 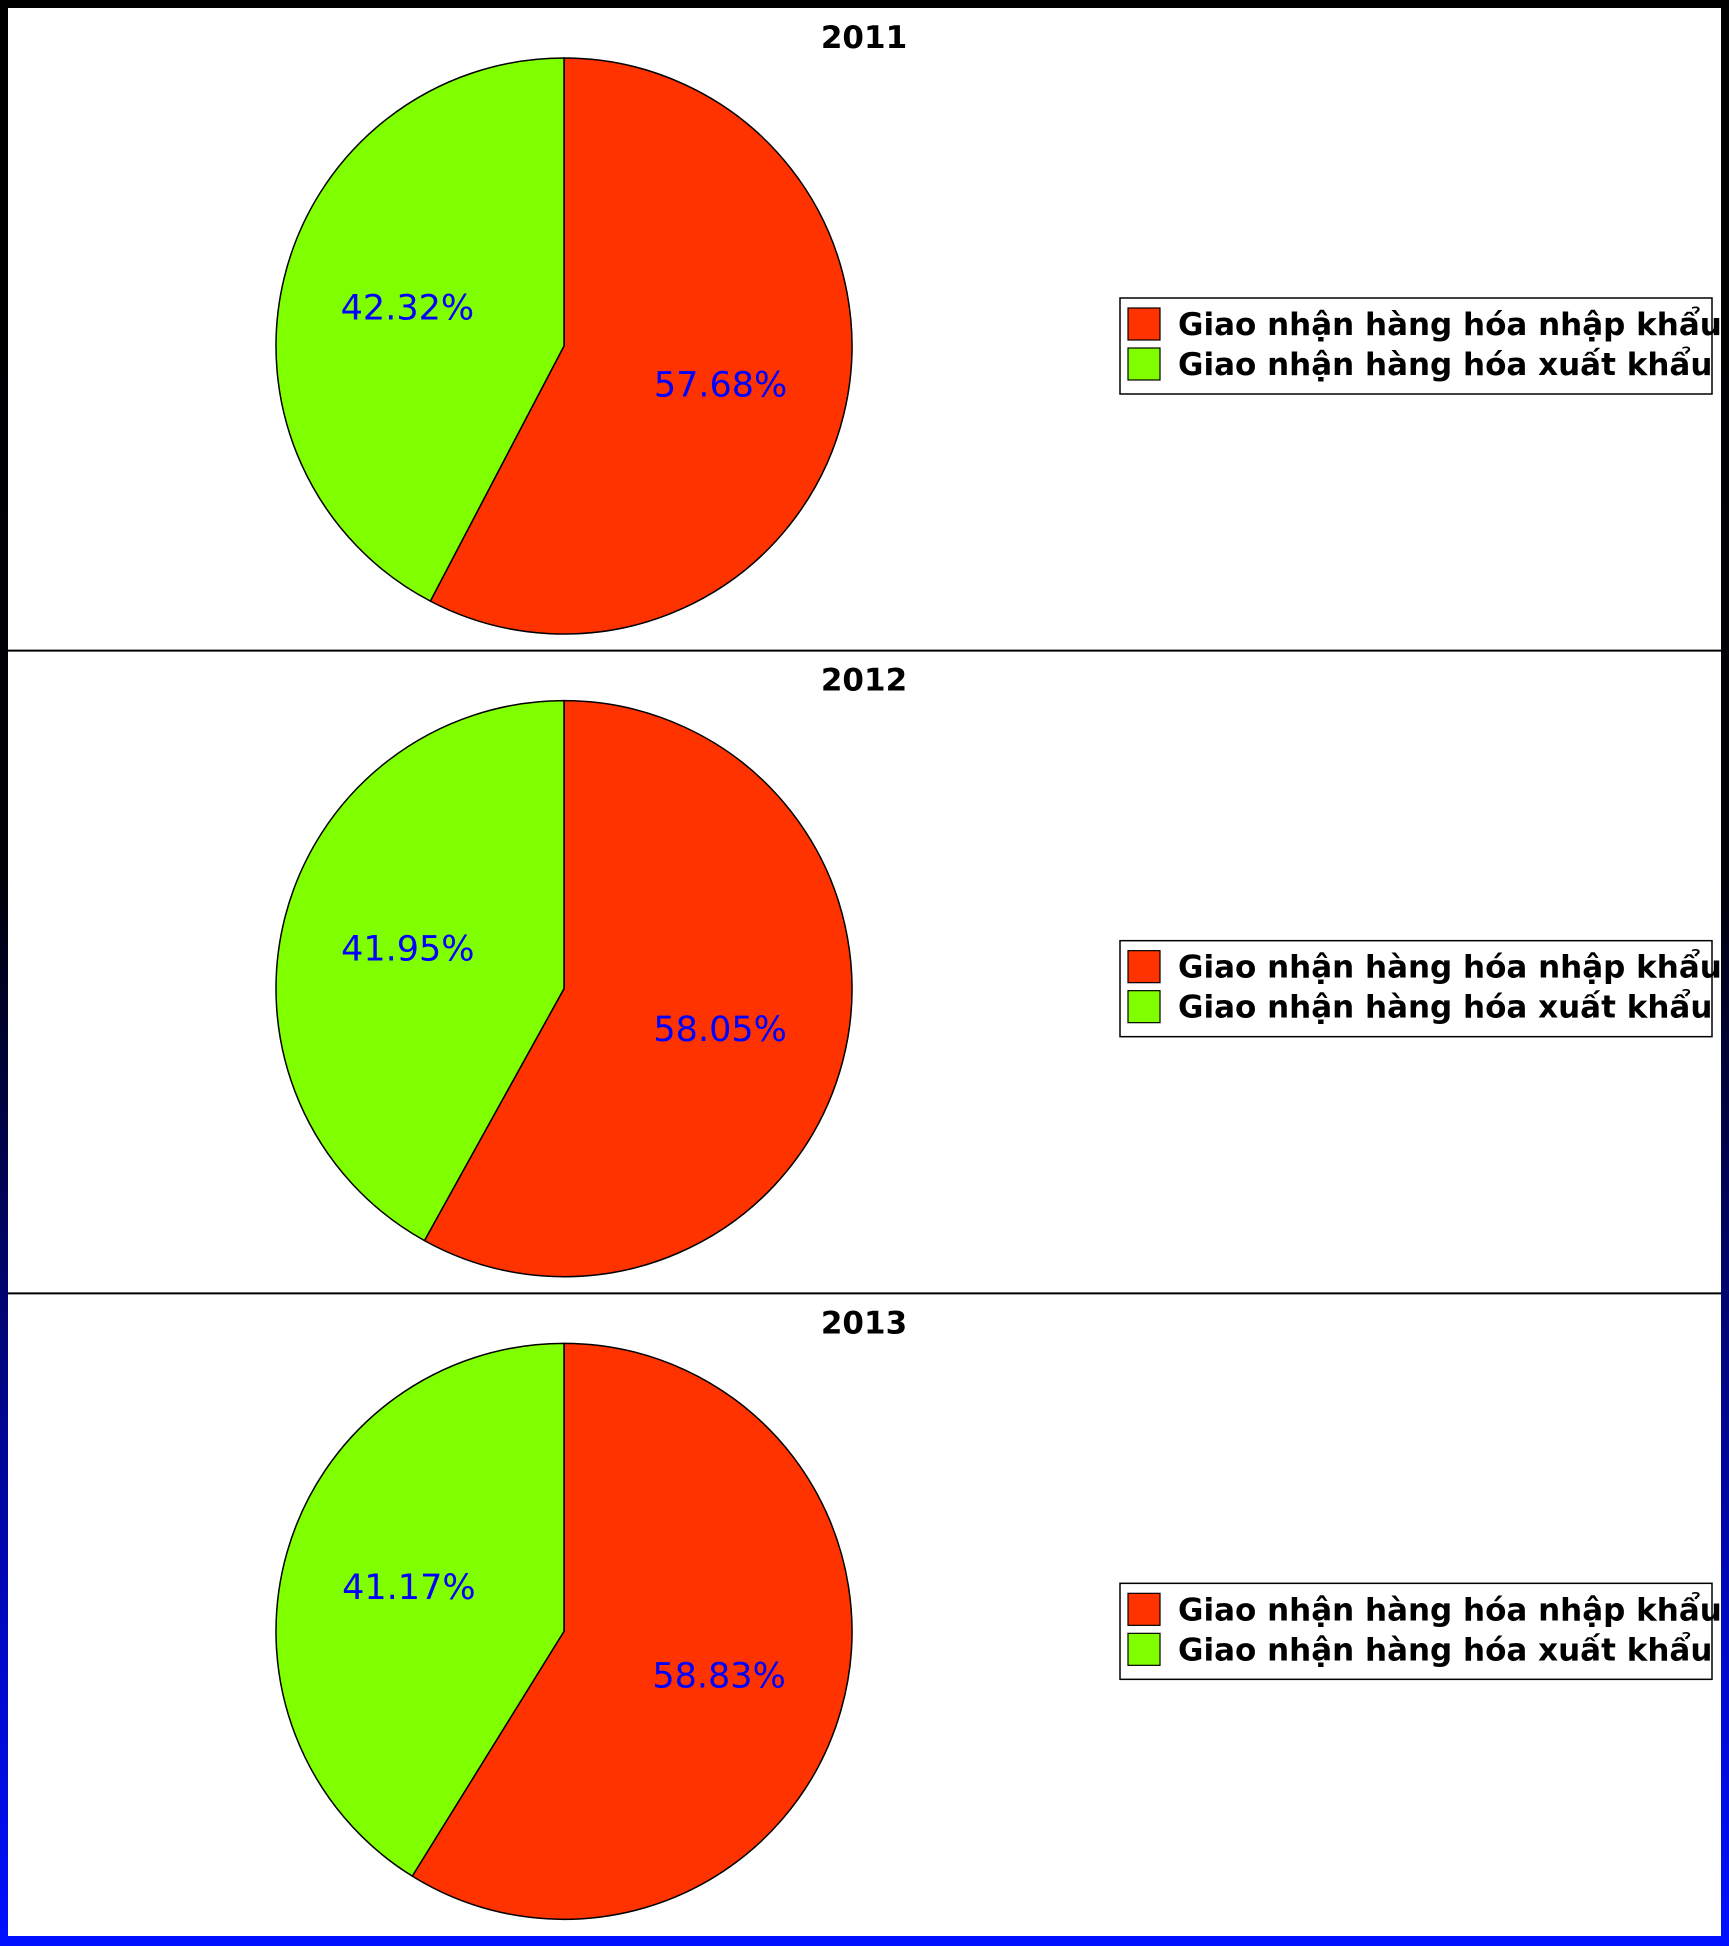 I want to click on chart-title-2012: 2012, so click(x=864, y=681).